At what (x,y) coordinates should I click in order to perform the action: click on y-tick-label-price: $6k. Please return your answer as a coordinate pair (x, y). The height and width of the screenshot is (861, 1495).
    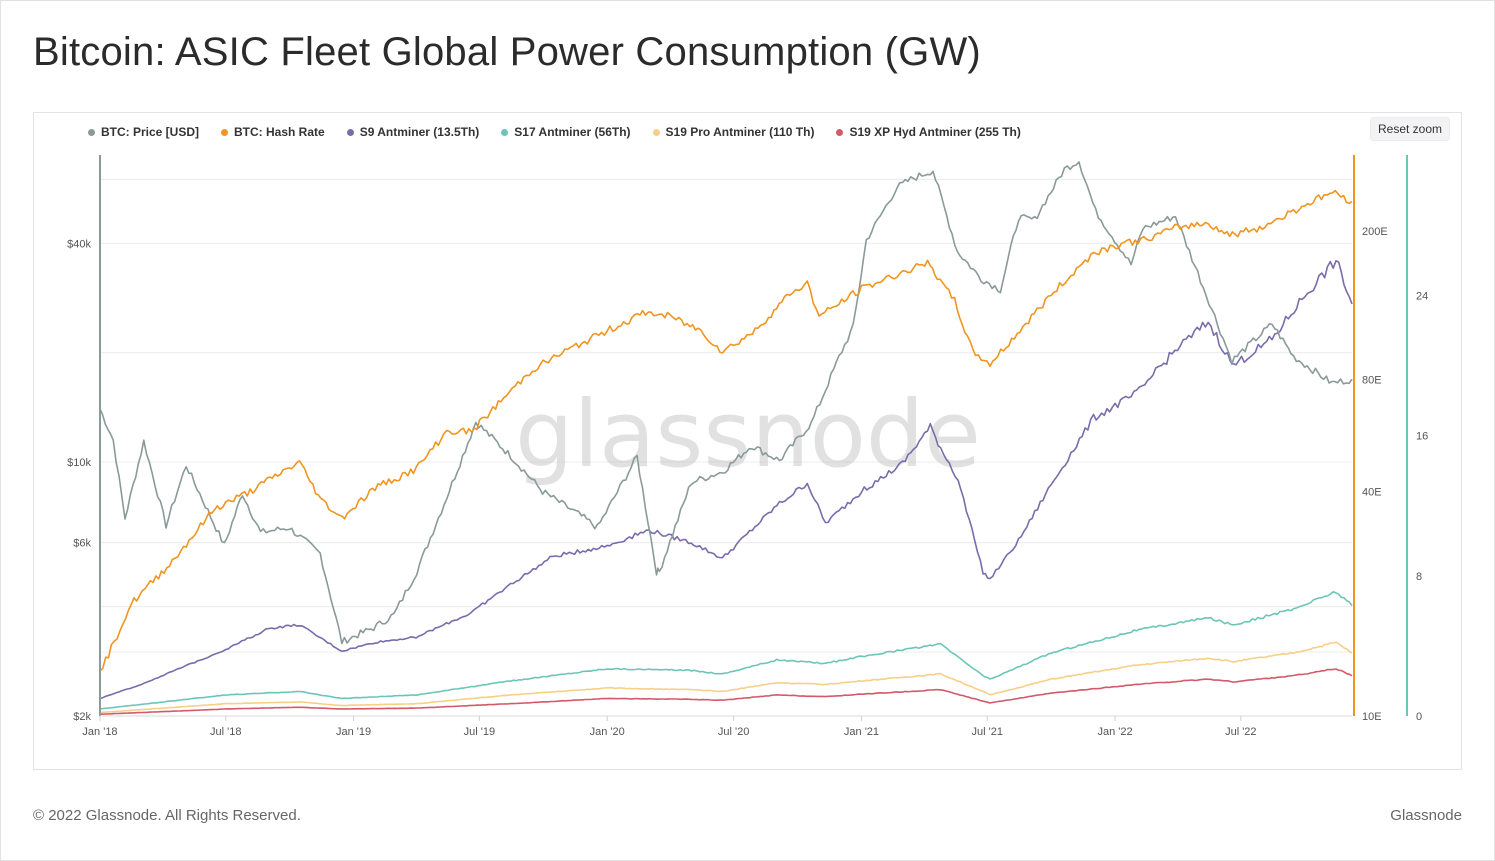
    Looking at the image, I should click on (82, 544).